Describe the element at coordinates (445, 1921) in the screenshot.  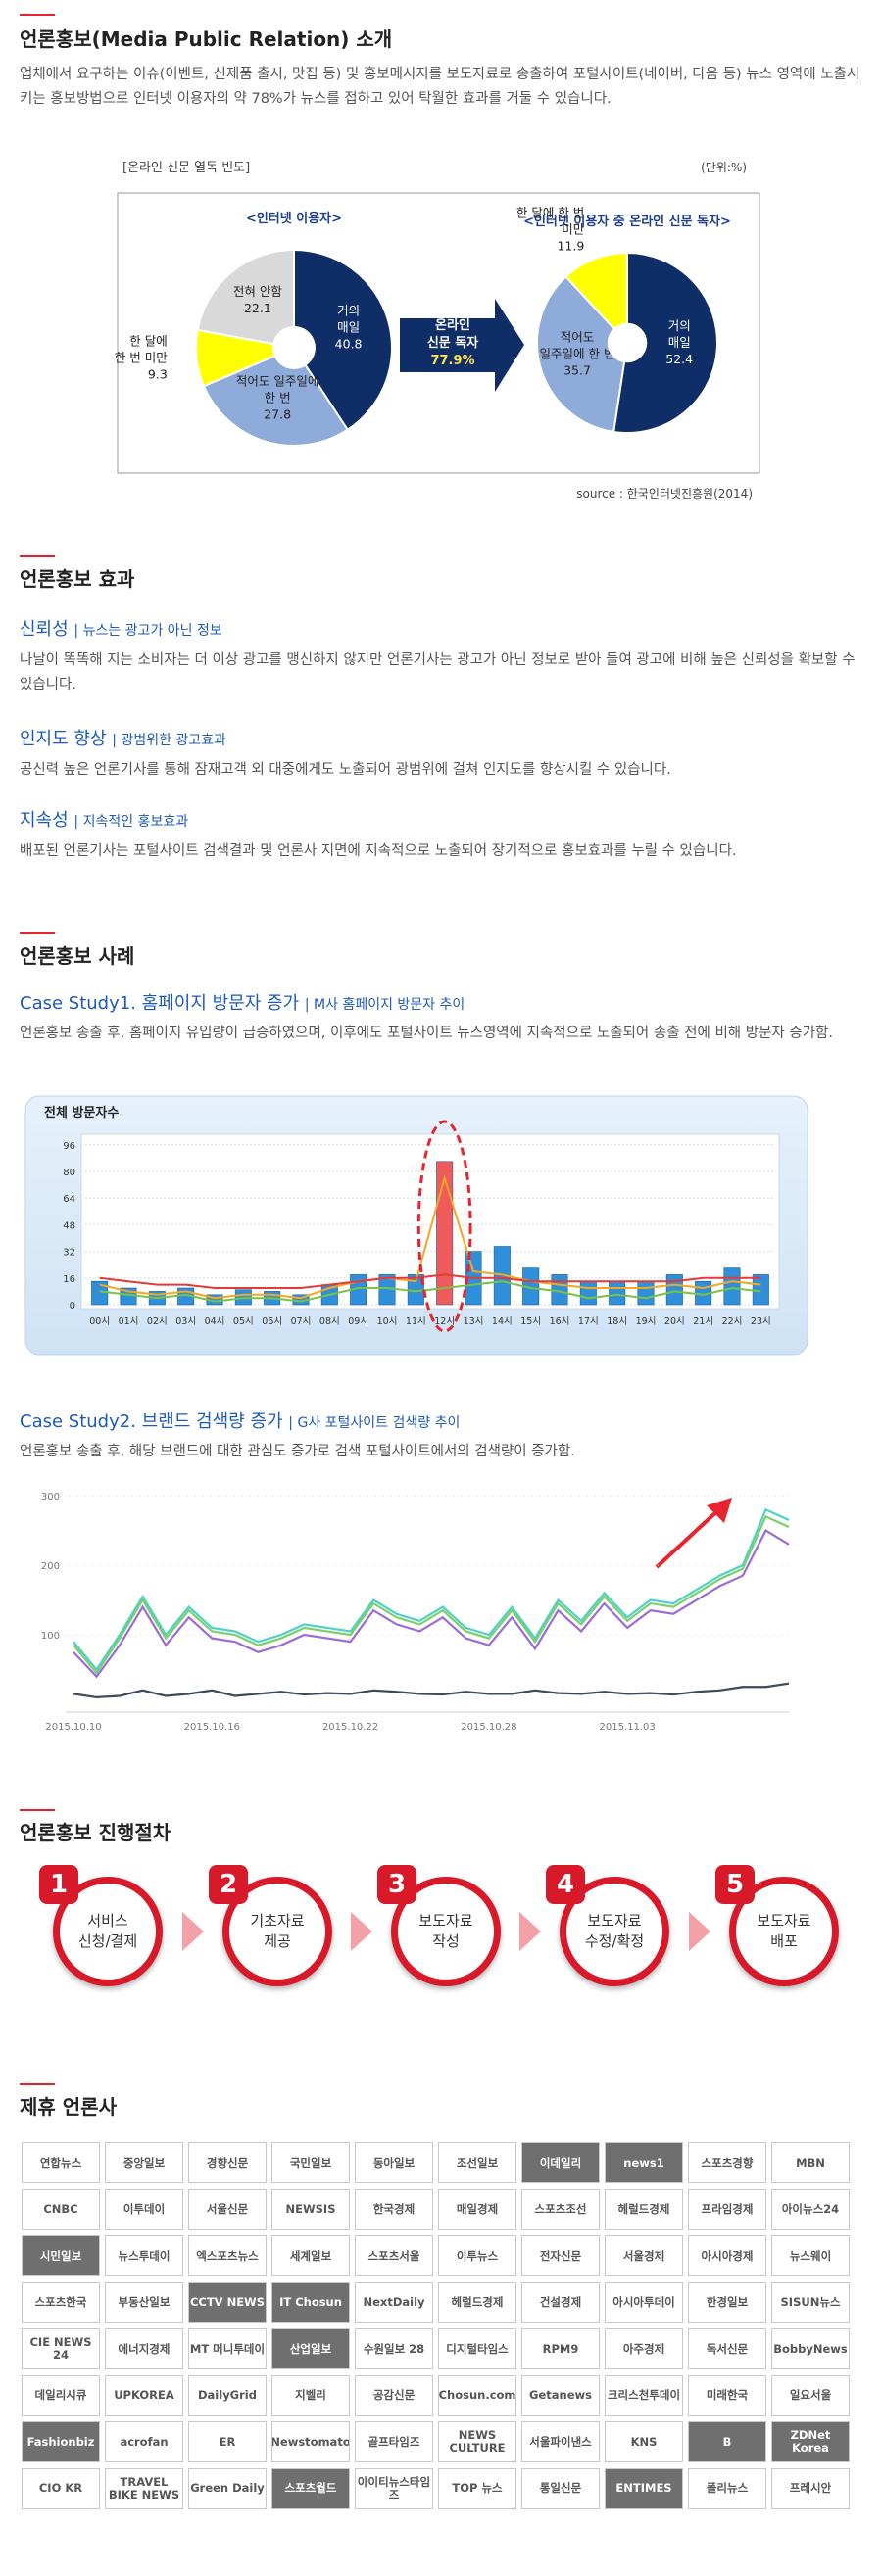
I see `step-label: 보도자료` at that location.